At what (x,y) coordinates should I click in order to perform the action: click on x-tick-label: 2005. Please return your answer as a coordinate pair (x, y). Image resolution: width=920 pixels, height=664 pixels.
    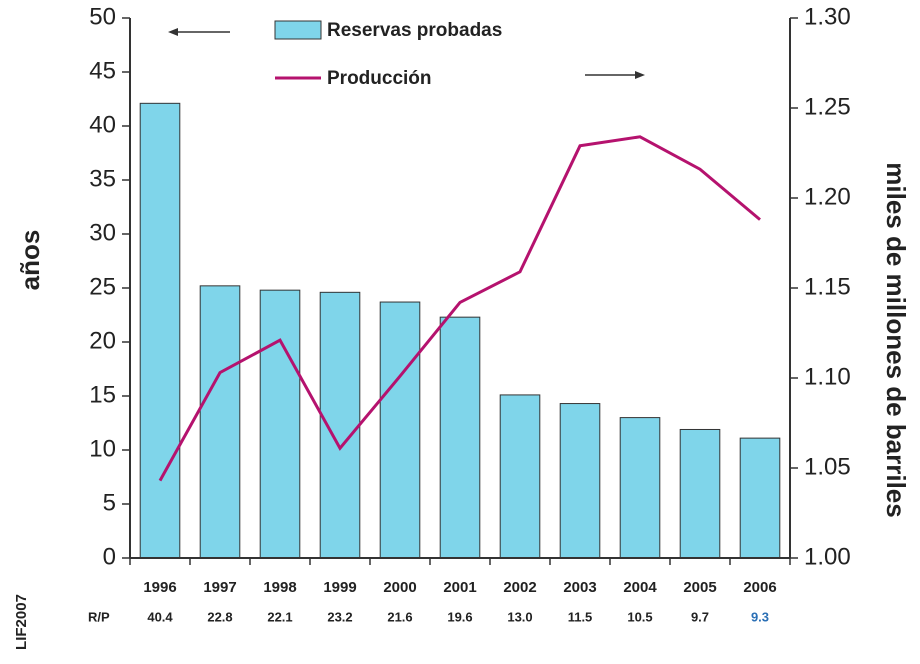
    Looking at the image, I should click on (699, 587).